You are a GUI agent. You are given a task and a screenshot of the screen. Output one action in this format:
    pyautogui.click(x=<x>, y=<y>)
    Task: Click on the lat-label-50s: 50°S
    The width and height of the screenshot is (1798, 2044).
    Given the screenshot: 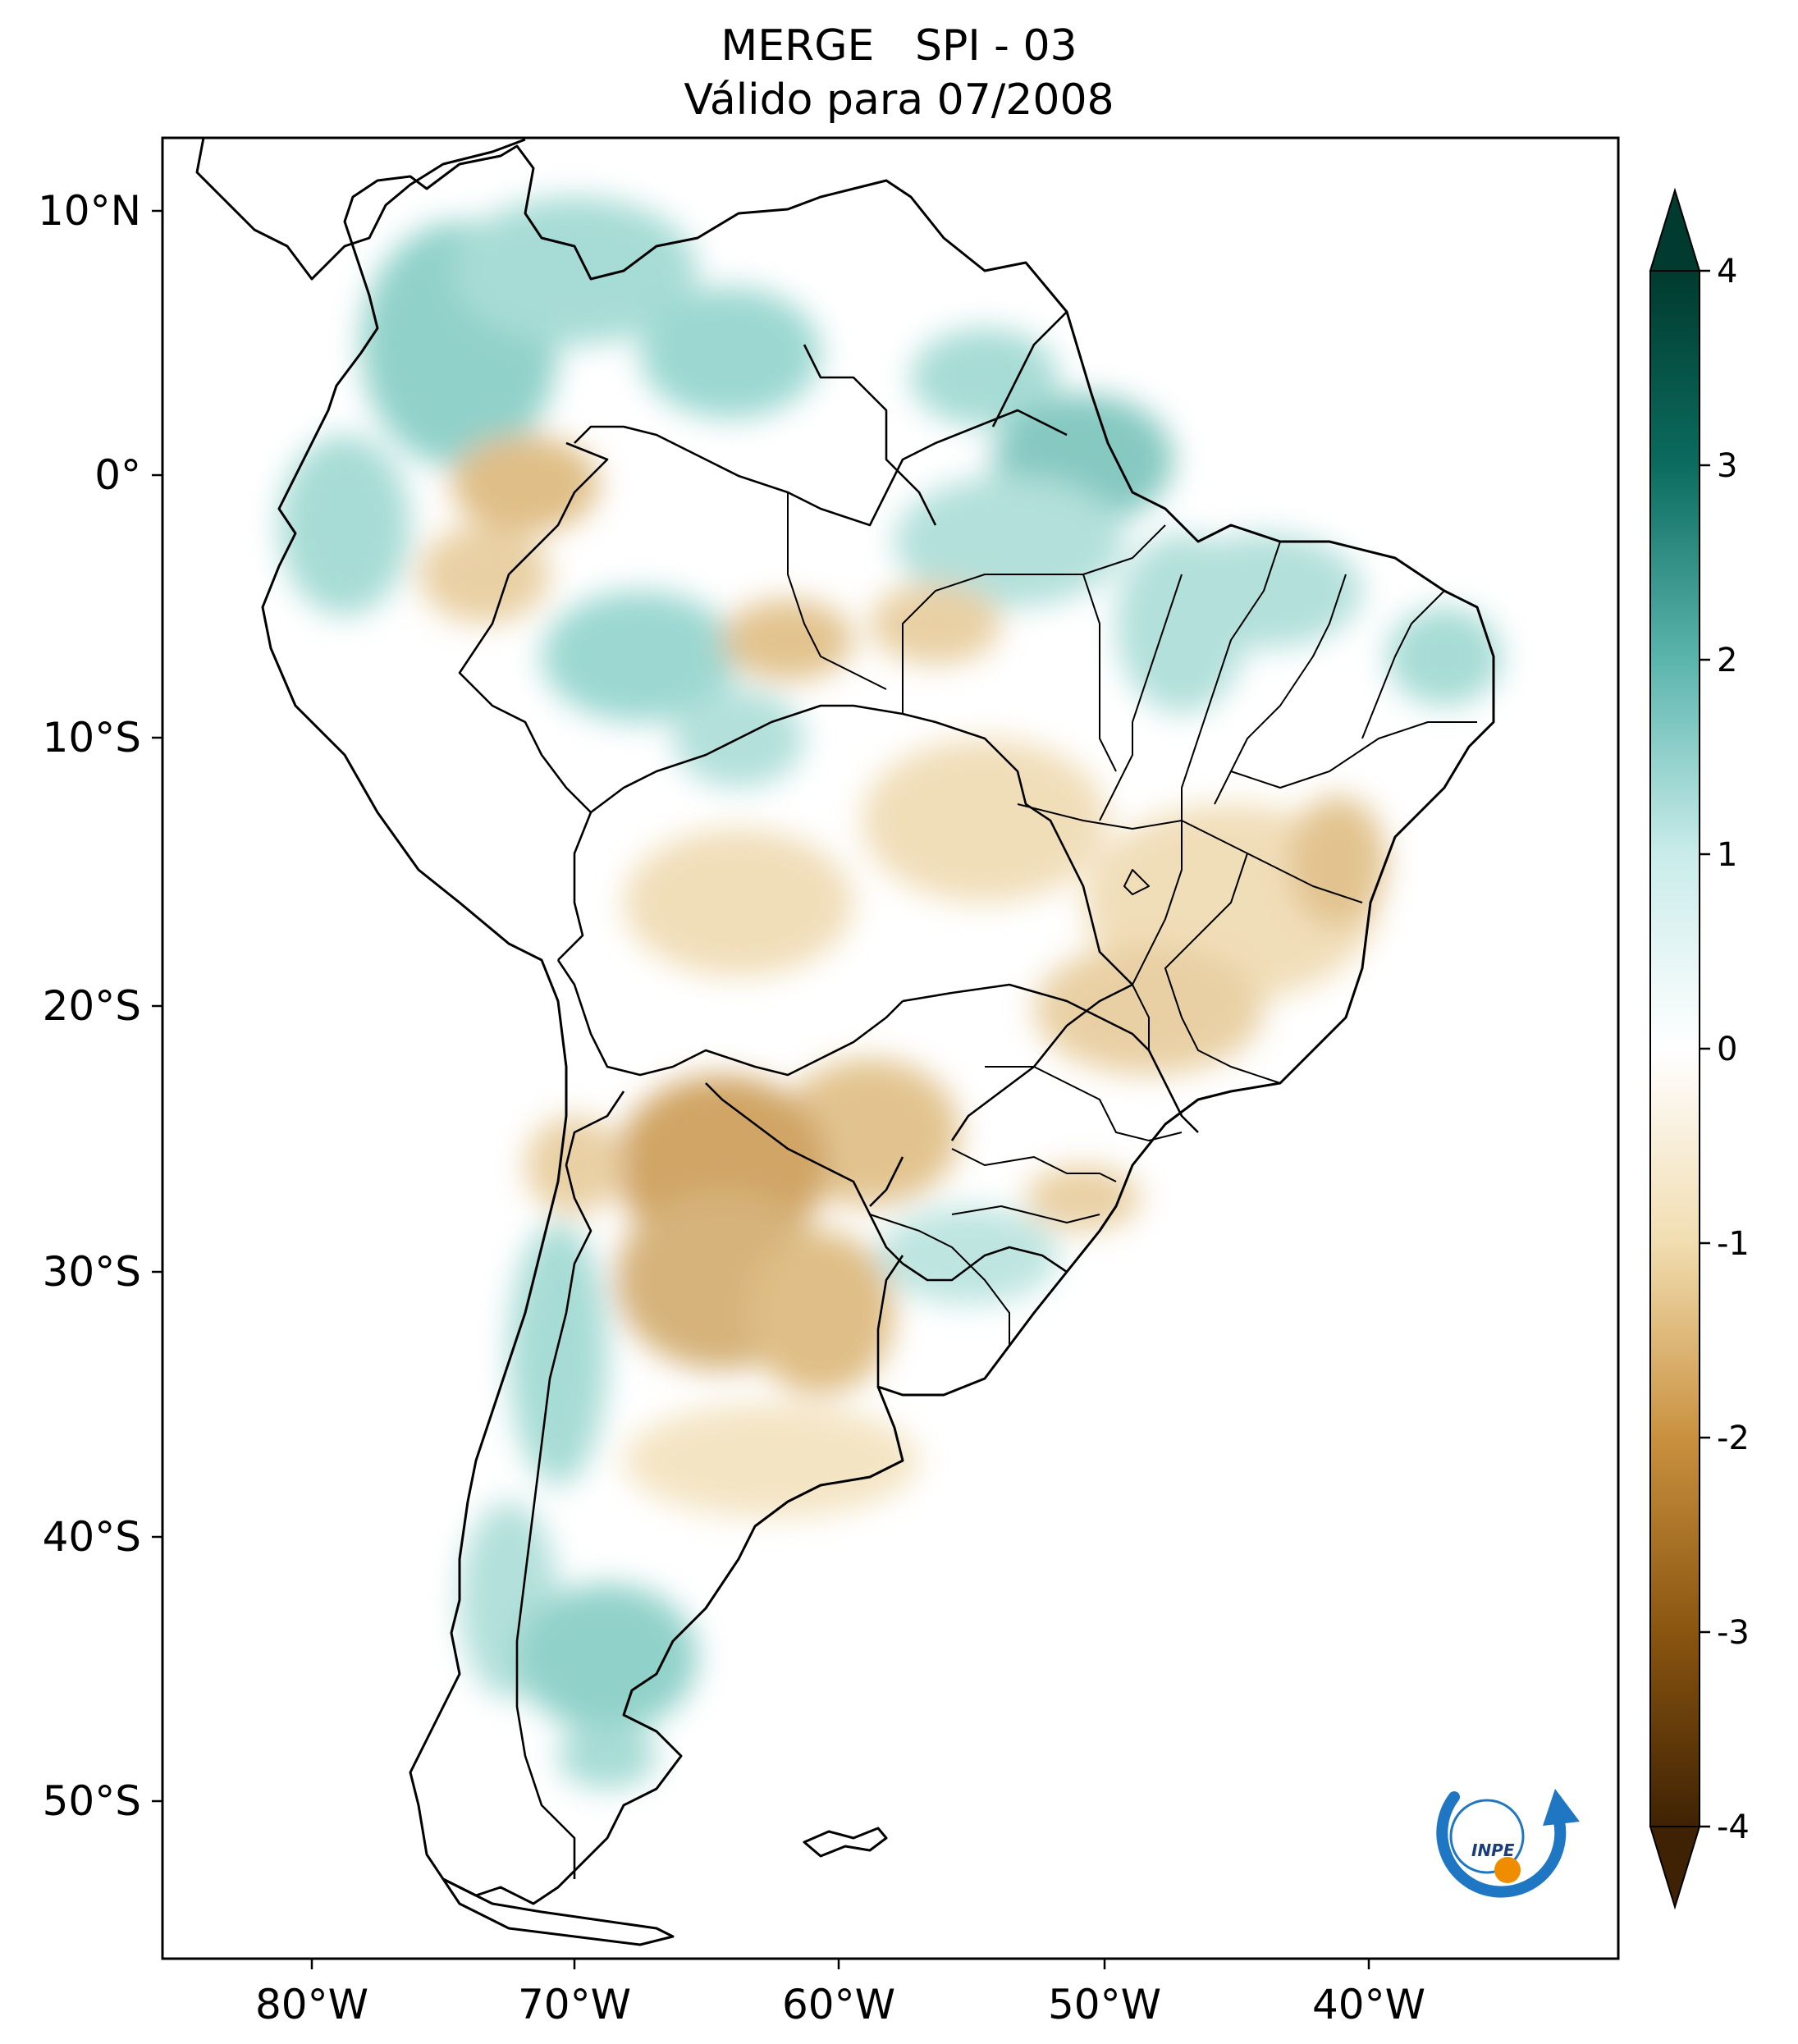 What is the action you would take?
    pyautogui.click(x=92, y=1801)
    